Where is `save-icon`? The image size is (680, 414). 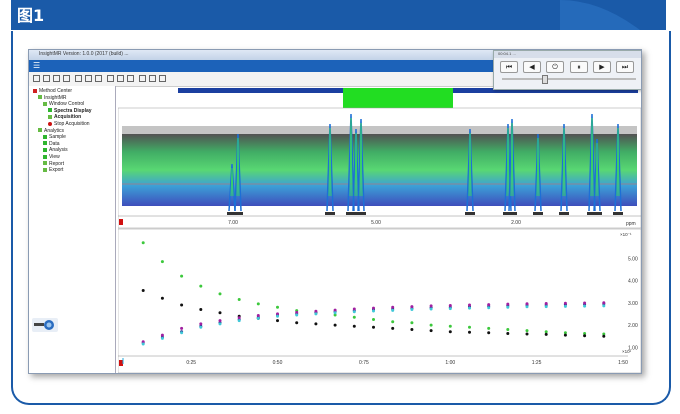
save-icon is located at coordinates (56, 78).